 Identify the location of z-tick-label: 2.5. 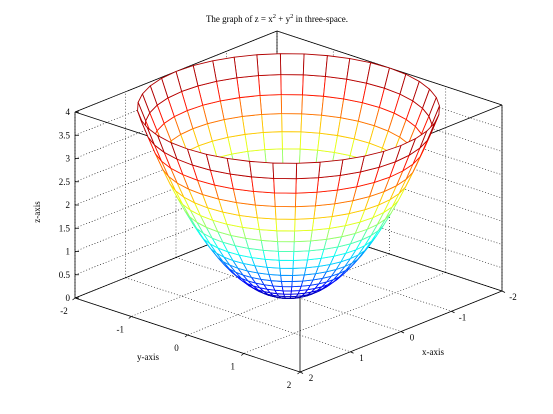
(65, 182).